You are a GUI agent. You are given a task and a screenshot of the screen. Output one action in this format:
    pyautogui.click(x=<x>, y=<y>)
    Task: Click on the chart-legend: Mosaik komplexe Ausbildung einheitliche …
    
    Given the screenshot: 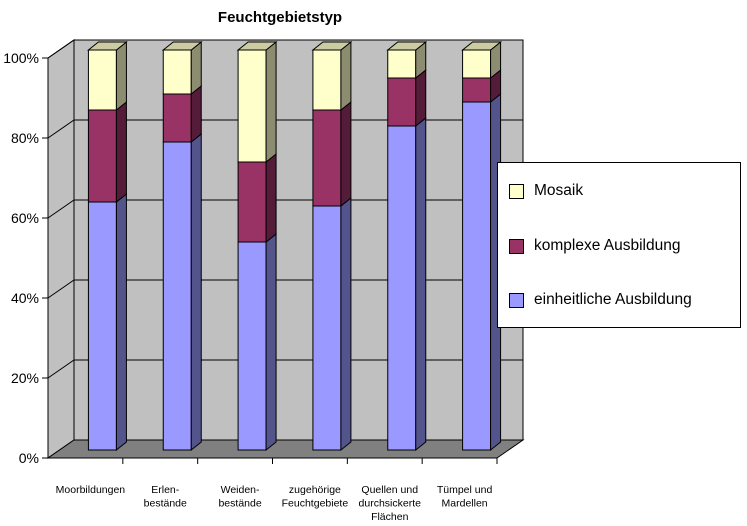 What is the action you would take?
    pyautogui.click(x=619, y=245)
    